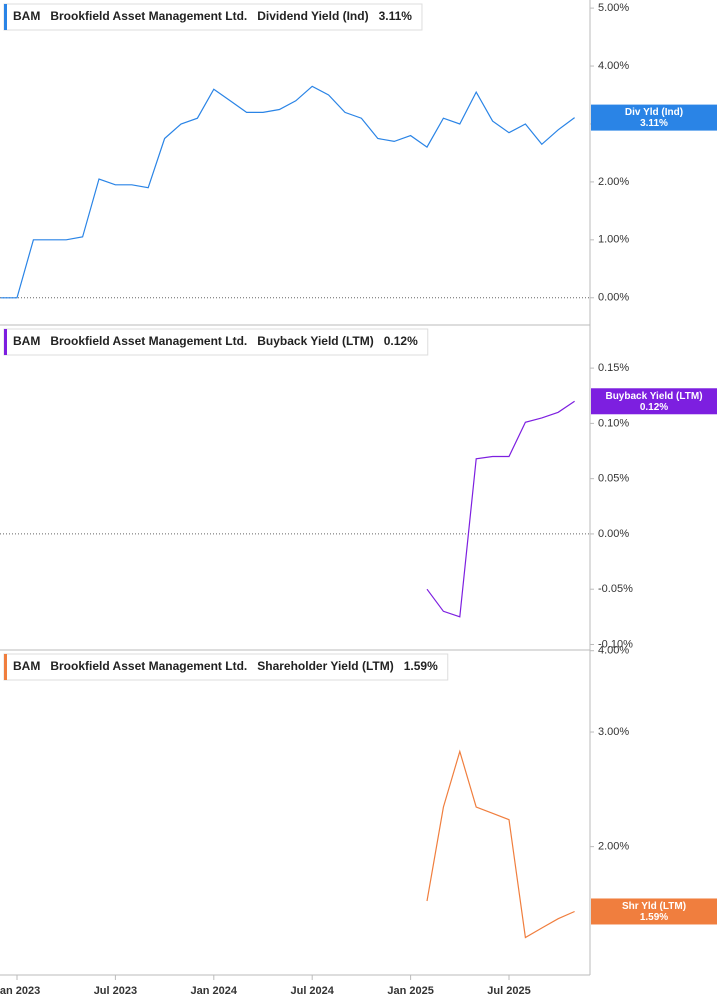 Image resolution: width=717 pixels, height=1005 pixels. What do you see at coordinates (613, 732) in the screenshot?
I see `y-tick-label: 3.00%` at bounding box center [613, 732].